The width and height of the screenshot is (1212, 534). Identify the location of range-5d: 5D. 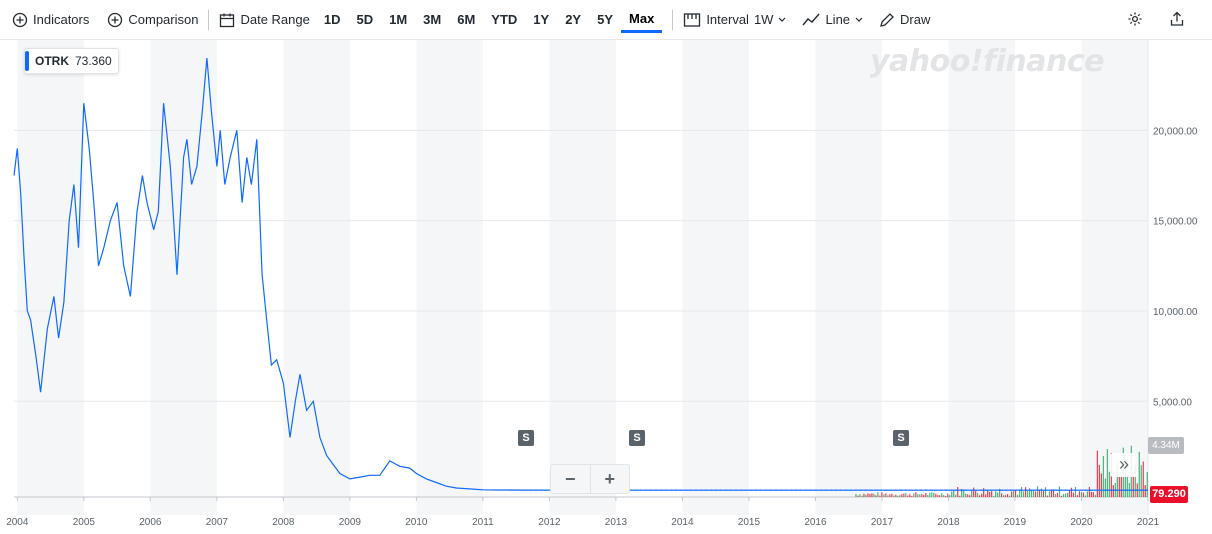
(365, 19).